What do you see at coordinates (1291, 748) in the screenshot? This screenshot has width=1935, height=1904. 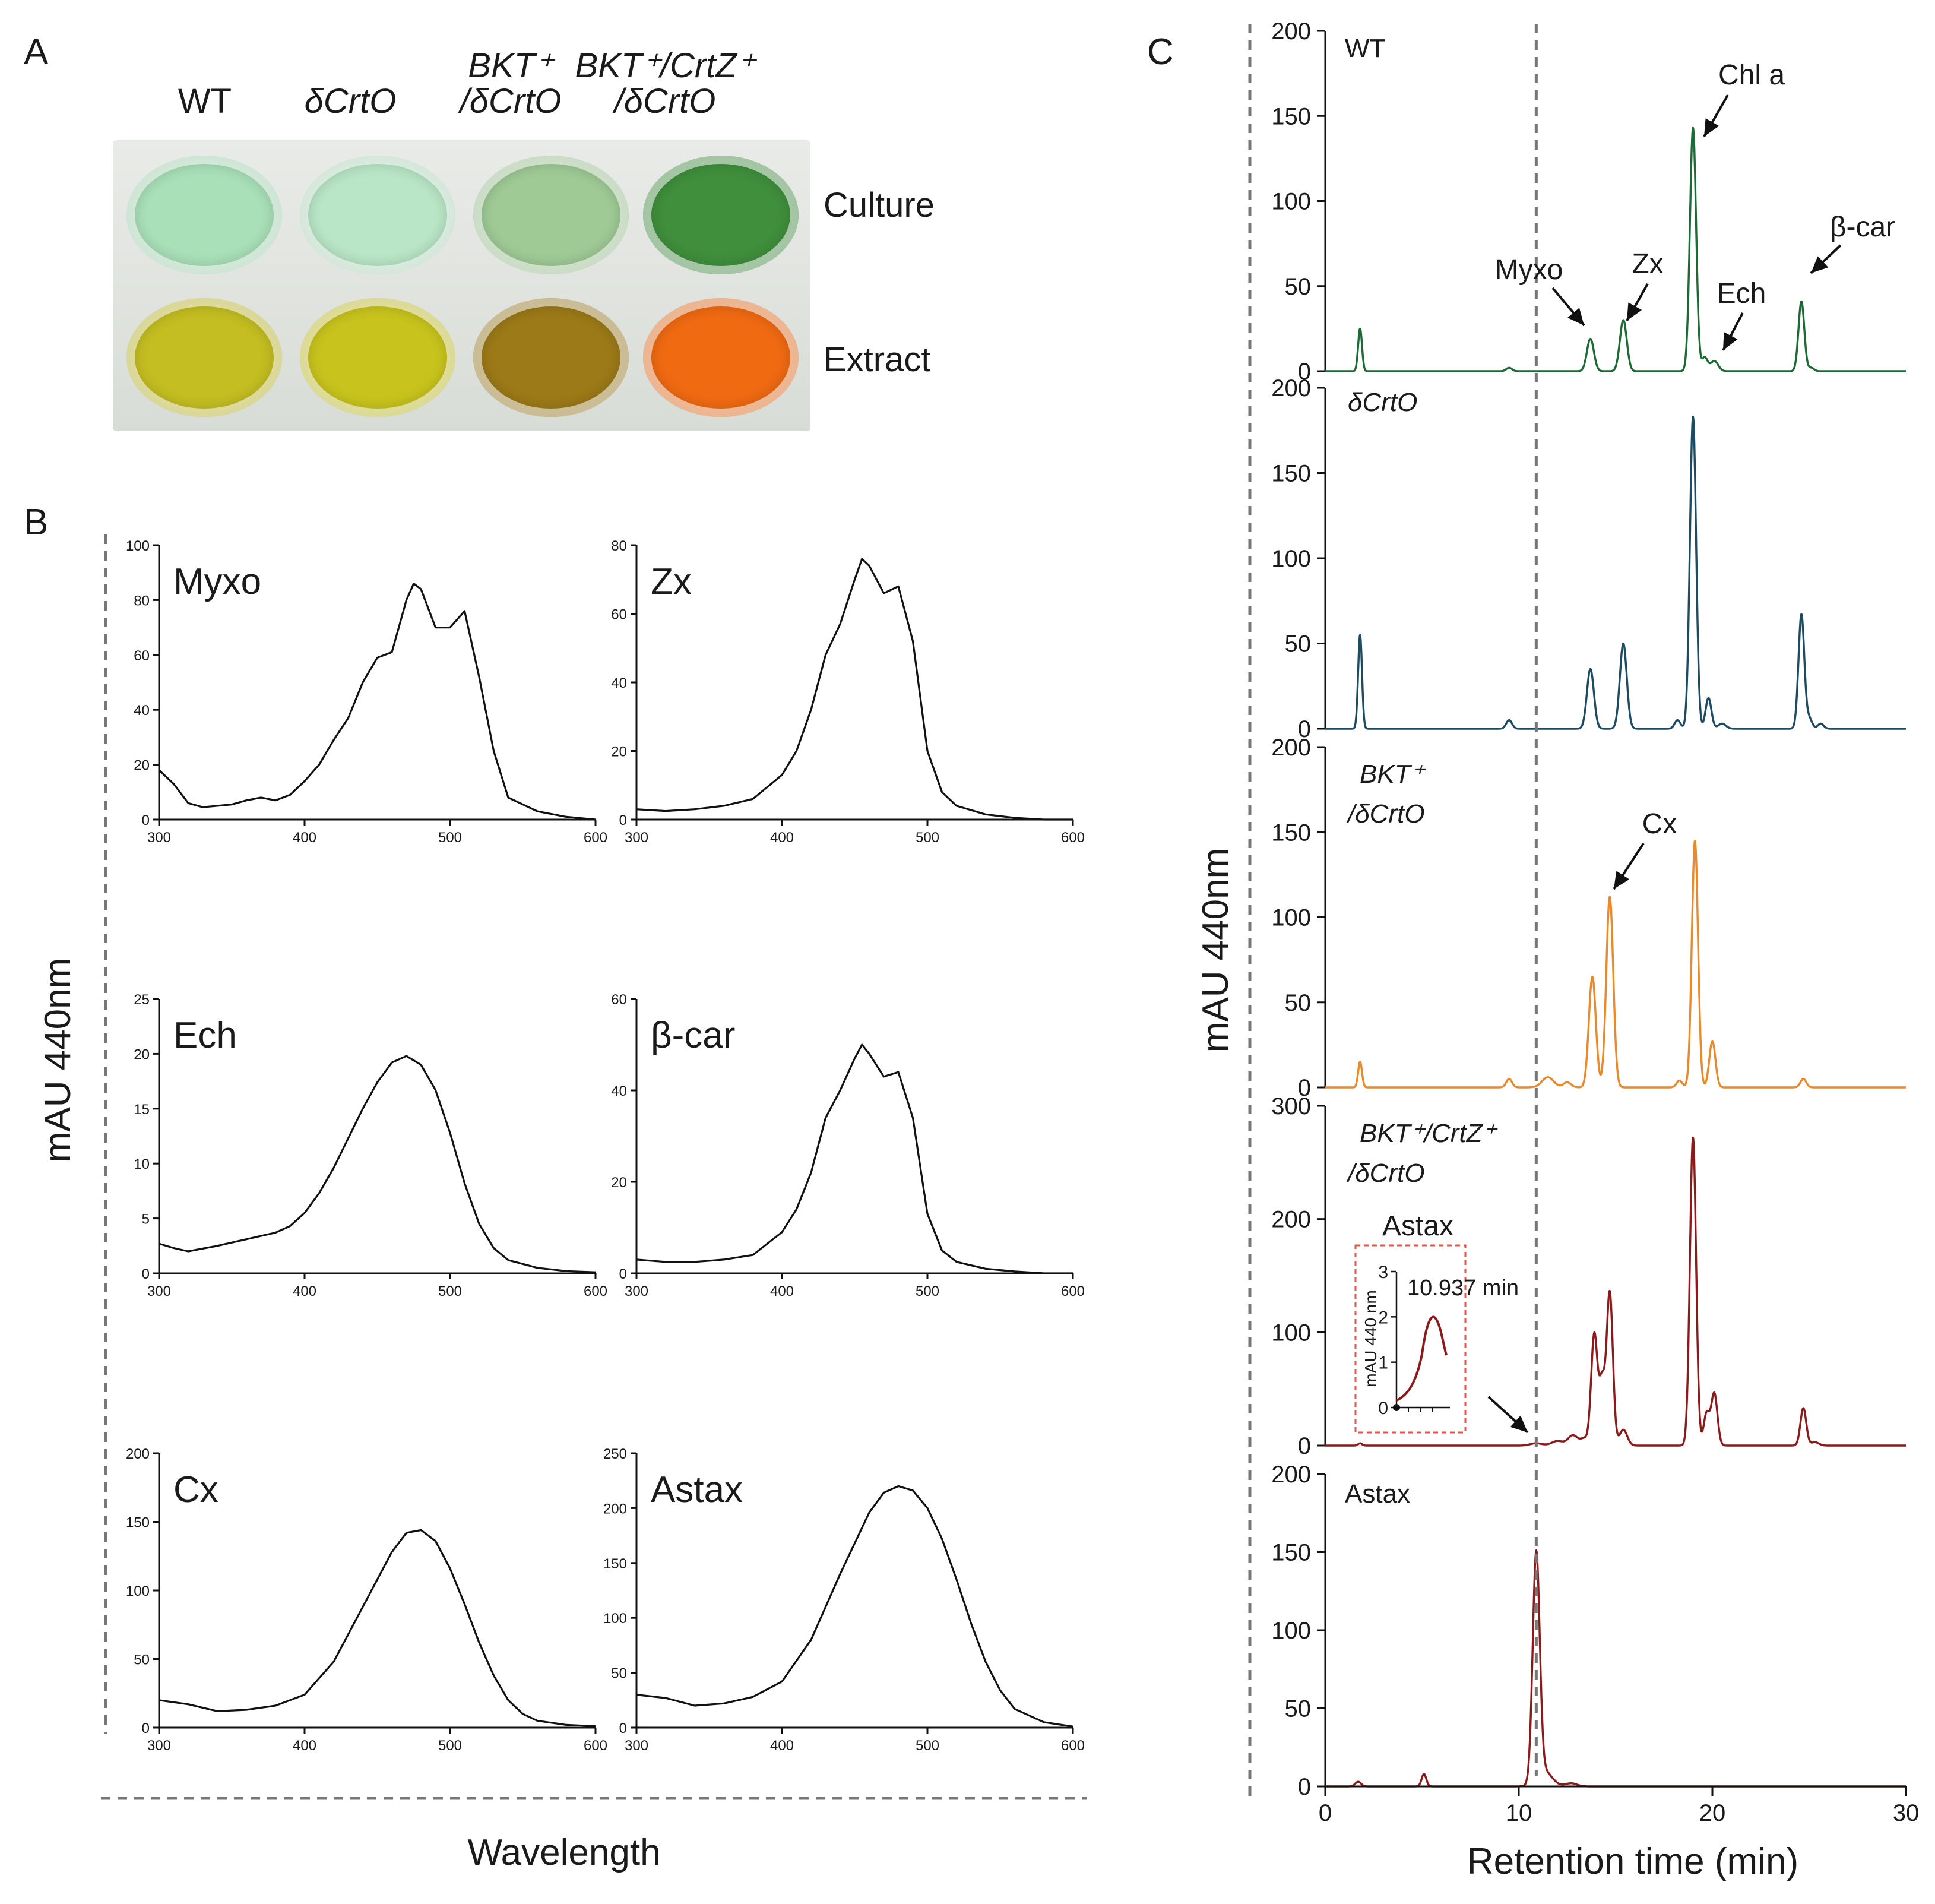 I see `chromatogram-3-ytick-label: 200` at bounding box center [1291, 748].